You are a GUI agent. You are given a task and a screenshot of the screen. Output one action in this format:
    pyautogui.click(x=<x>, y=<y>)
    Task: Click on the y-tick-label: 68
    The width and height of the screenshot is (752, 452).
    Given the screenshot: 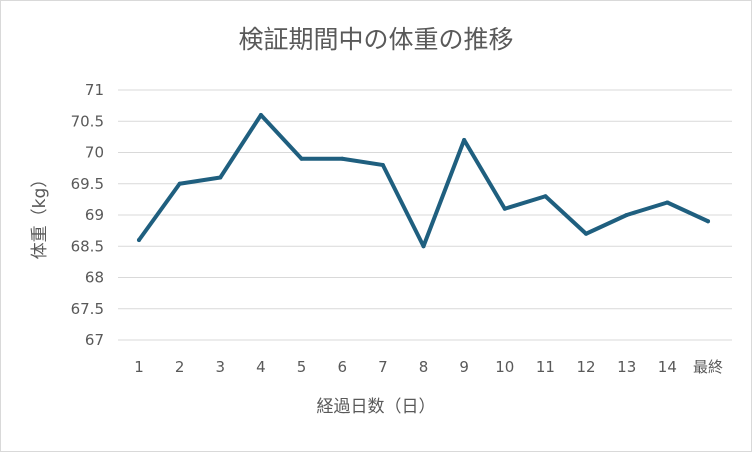 What is the action you would take?
    pyautogui.click(x=94, y=278)
    